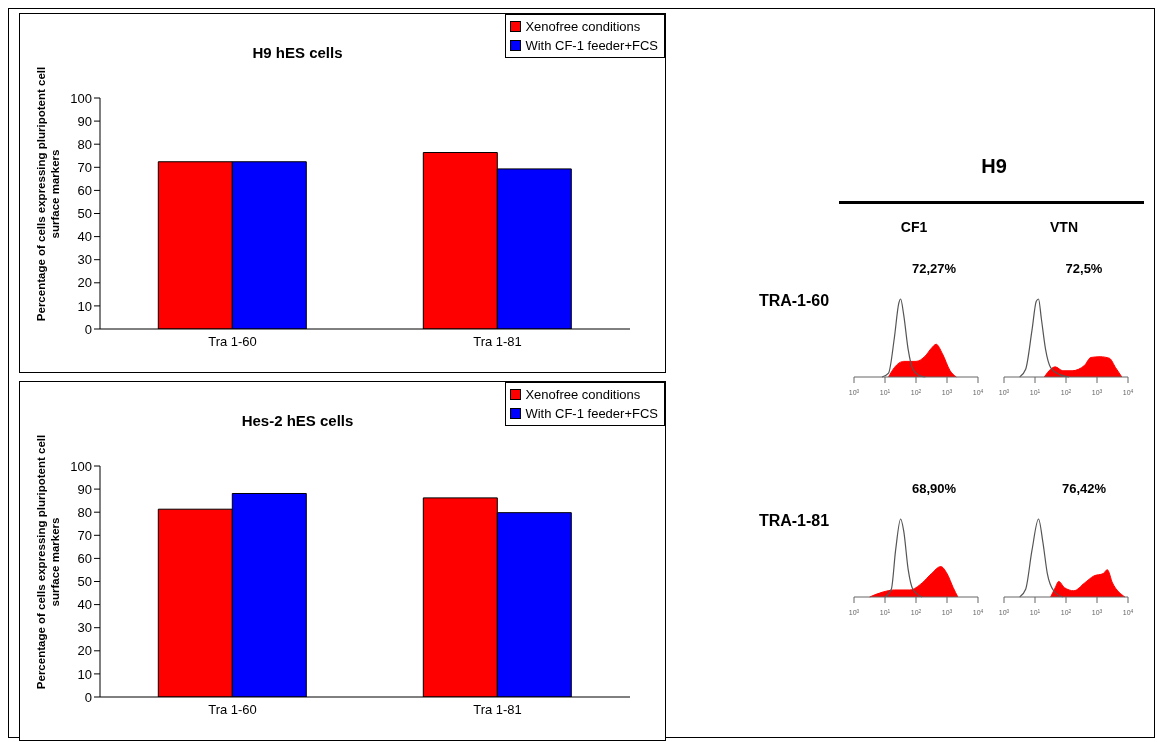 This screenshot has width=1157, height=742. What do you see at coordinates (1064, 227) in the screenshot?
I see `text: VTN` at bounding box center [1064, 227].